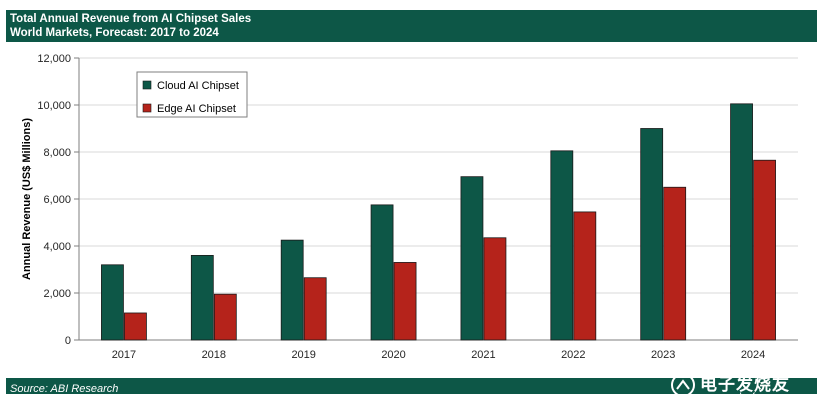  What do you see at coordinates (196, 109) in the screenshot?
I see `legend-label-edge: Edge AI Chipset` at bounding box center [196, 109].